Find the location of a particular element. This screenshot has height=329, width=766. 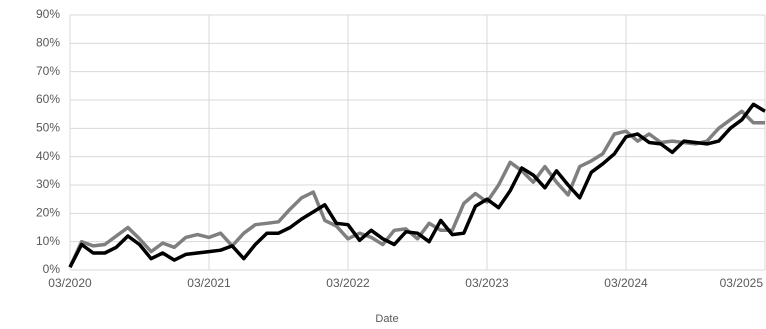

y-tick-label: 50% is located at coordinates (48, 128).